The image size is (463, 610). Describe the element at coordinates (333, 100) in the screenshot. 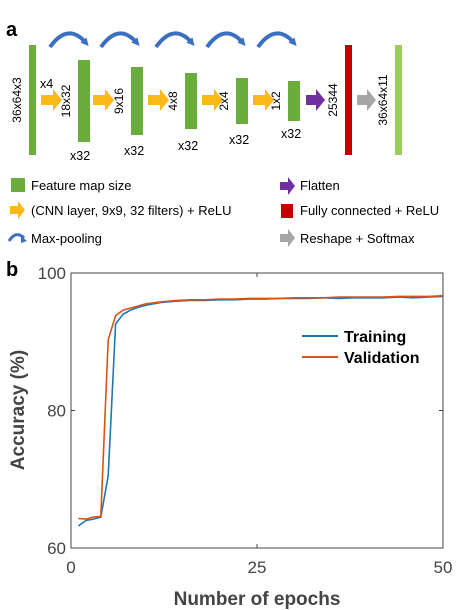

I see `fc-size-label: 25344` at that location.